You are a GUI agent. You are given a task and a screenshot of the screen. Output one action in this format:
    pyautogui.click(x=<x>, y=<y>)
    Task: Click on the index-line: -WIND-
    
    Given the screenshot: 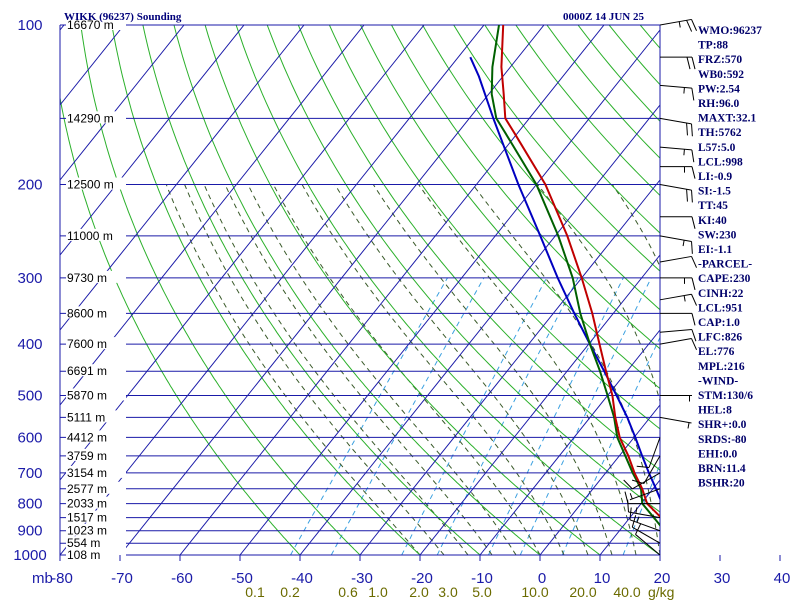 What is the action you would take?
    pyautogui.click(x=718, y=381)
    